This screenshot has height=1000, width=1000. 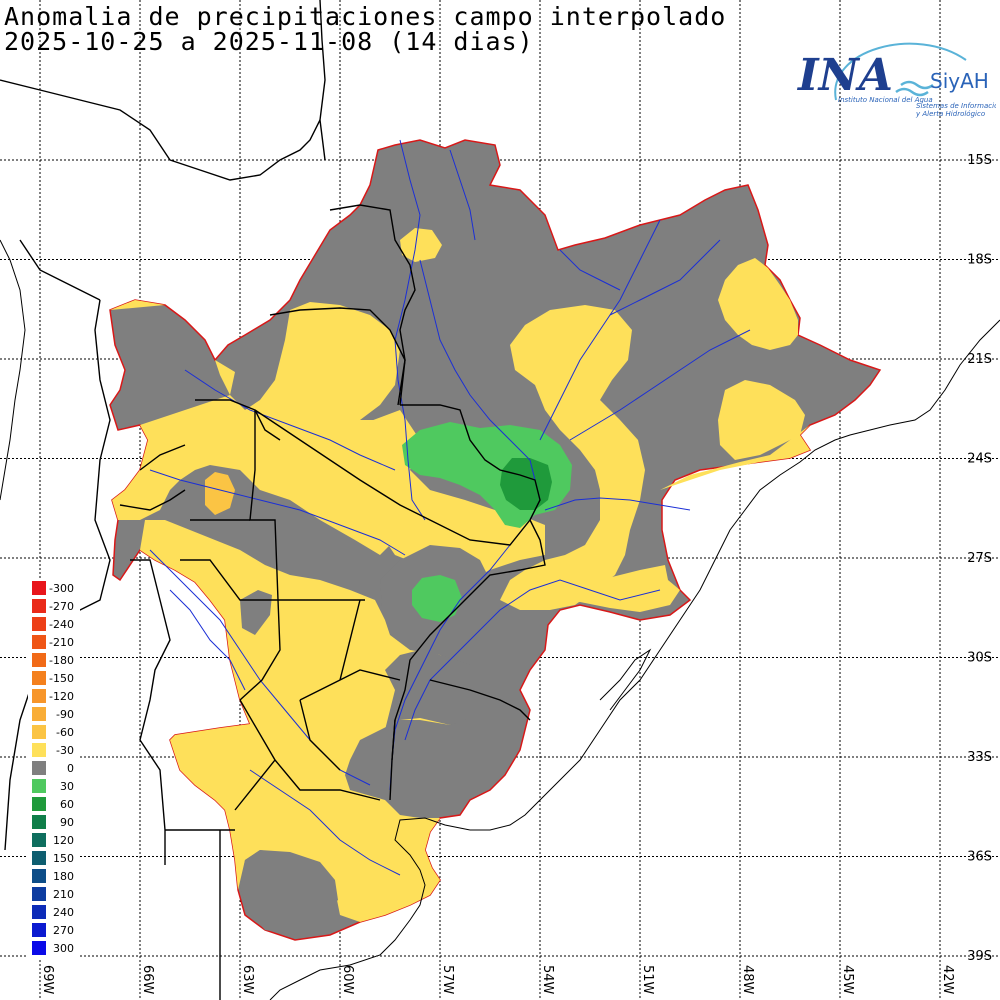 What do you see at coordinates (761, 359) in the screenshot?
I see `yellow-northeast` at bounding box center [761, 359].